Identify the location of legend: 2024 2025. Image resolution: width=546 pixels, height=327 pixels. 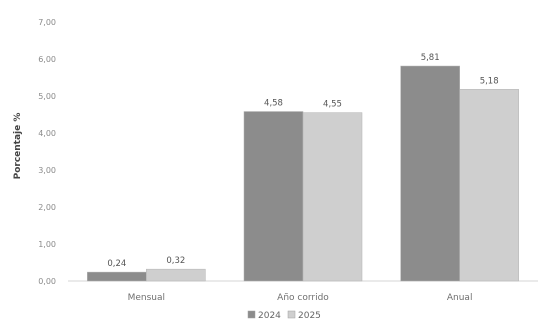
(284, 315).